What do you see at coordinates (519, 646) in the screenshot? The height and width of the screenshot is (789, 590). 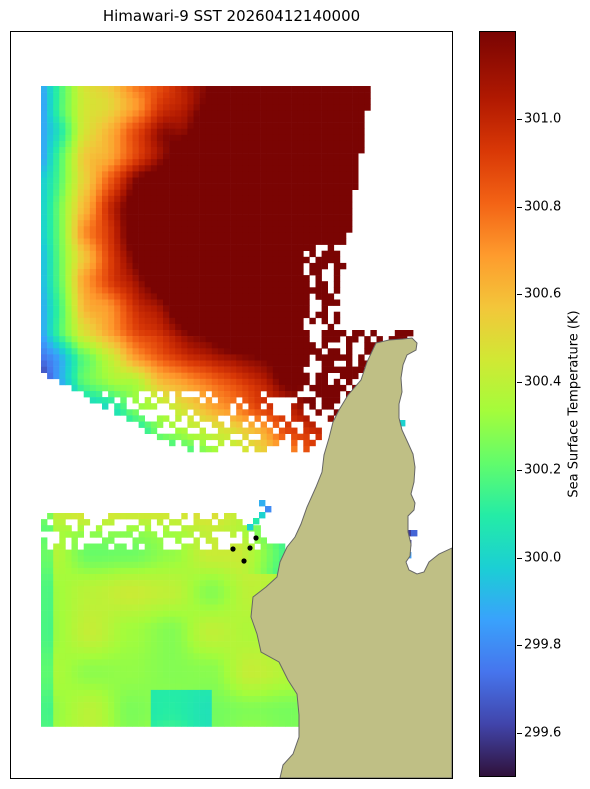 I see `colorbar-tick` at bounding box center [519, 646].